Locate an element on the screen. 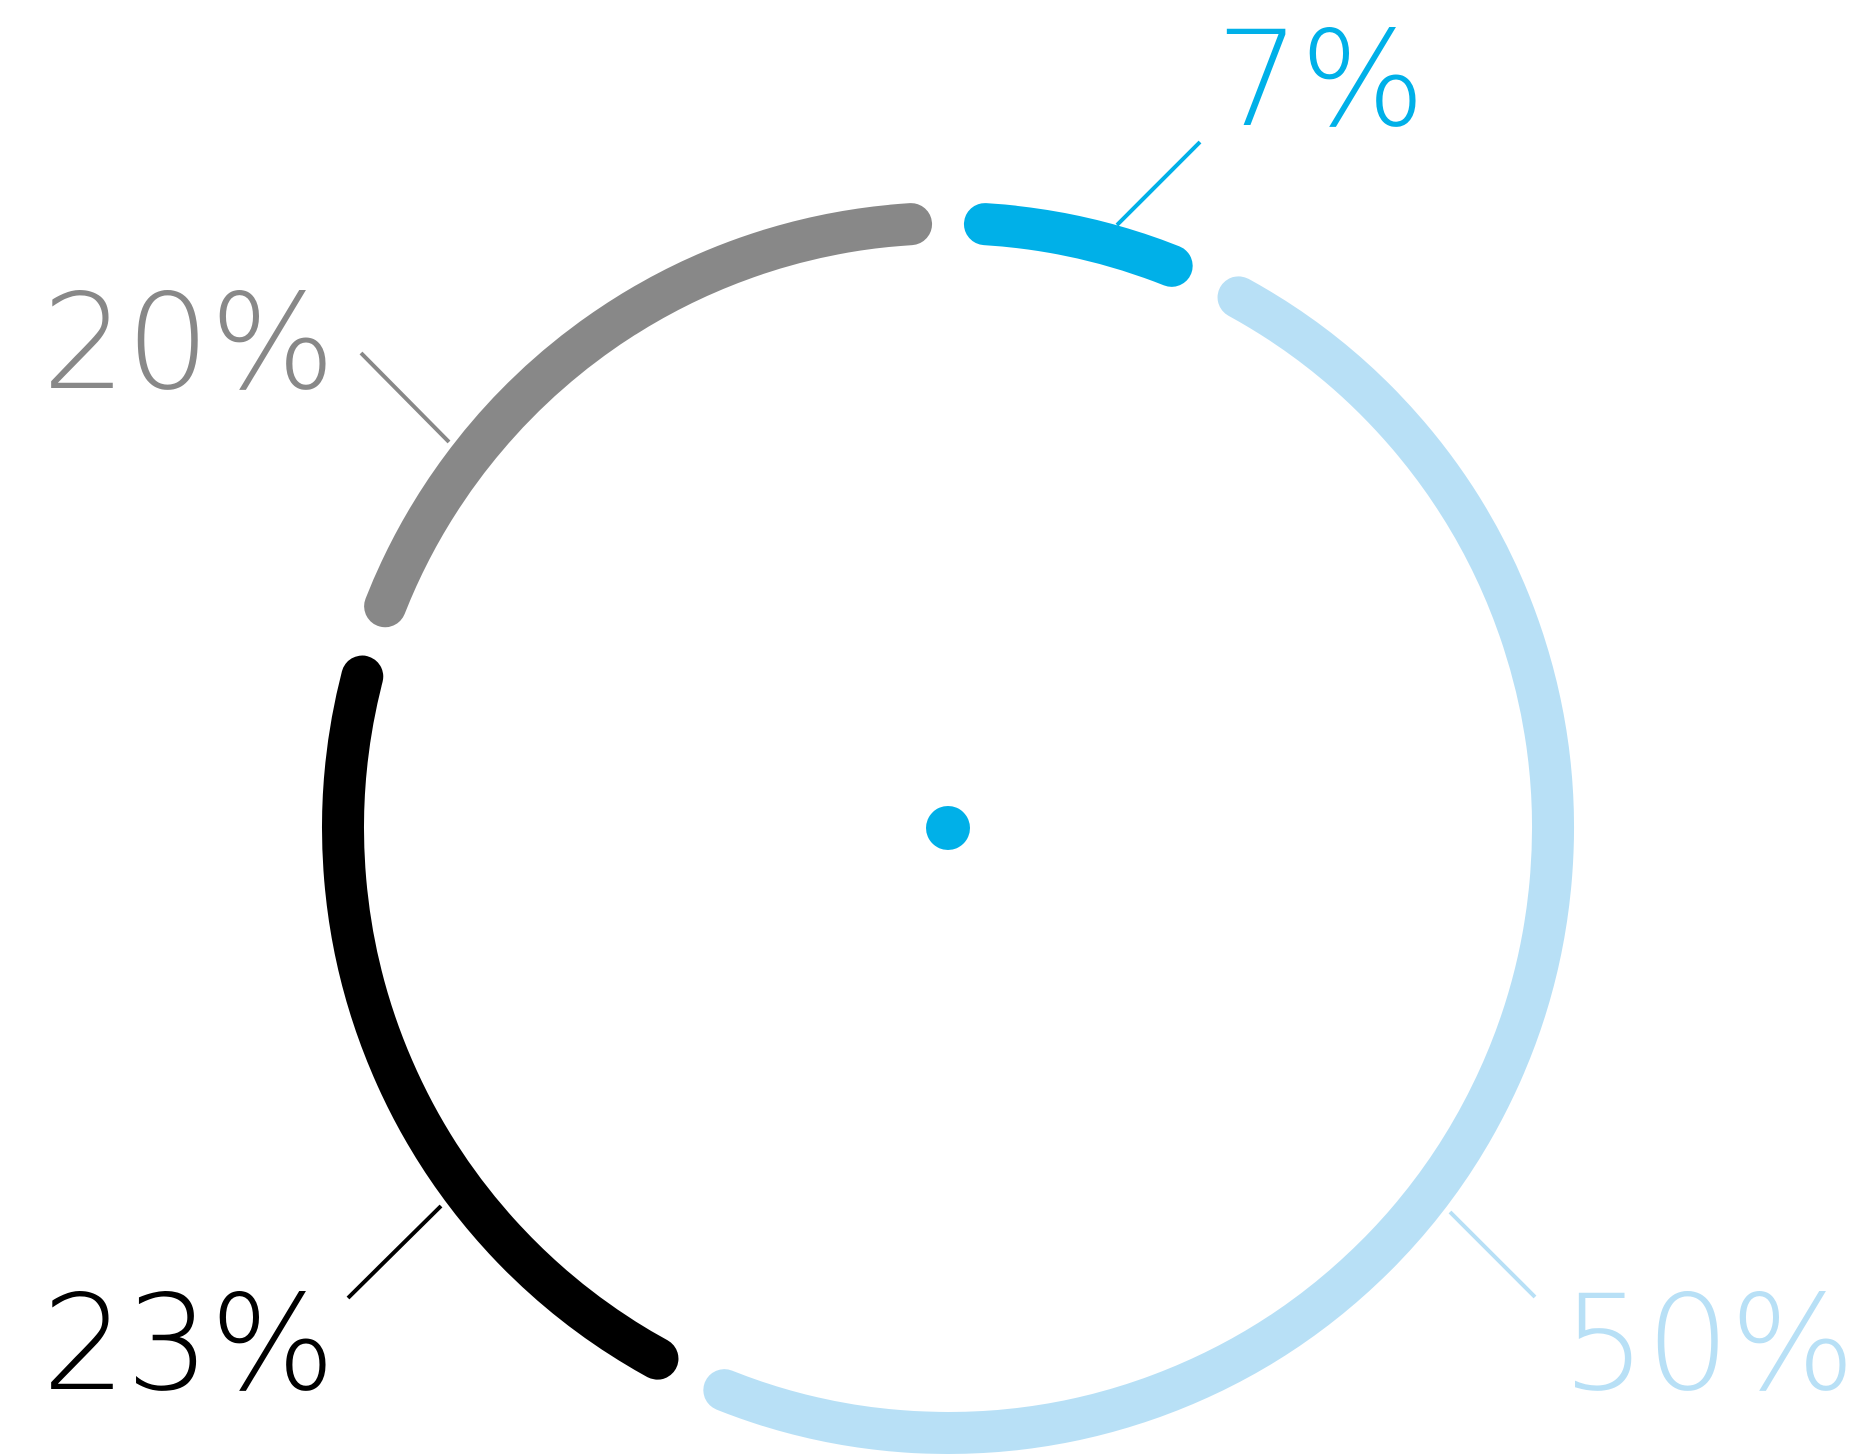 The height and width of the screenshot is (1456, 1854). slice-label-20: 20% is located at coordinates (188, 343).